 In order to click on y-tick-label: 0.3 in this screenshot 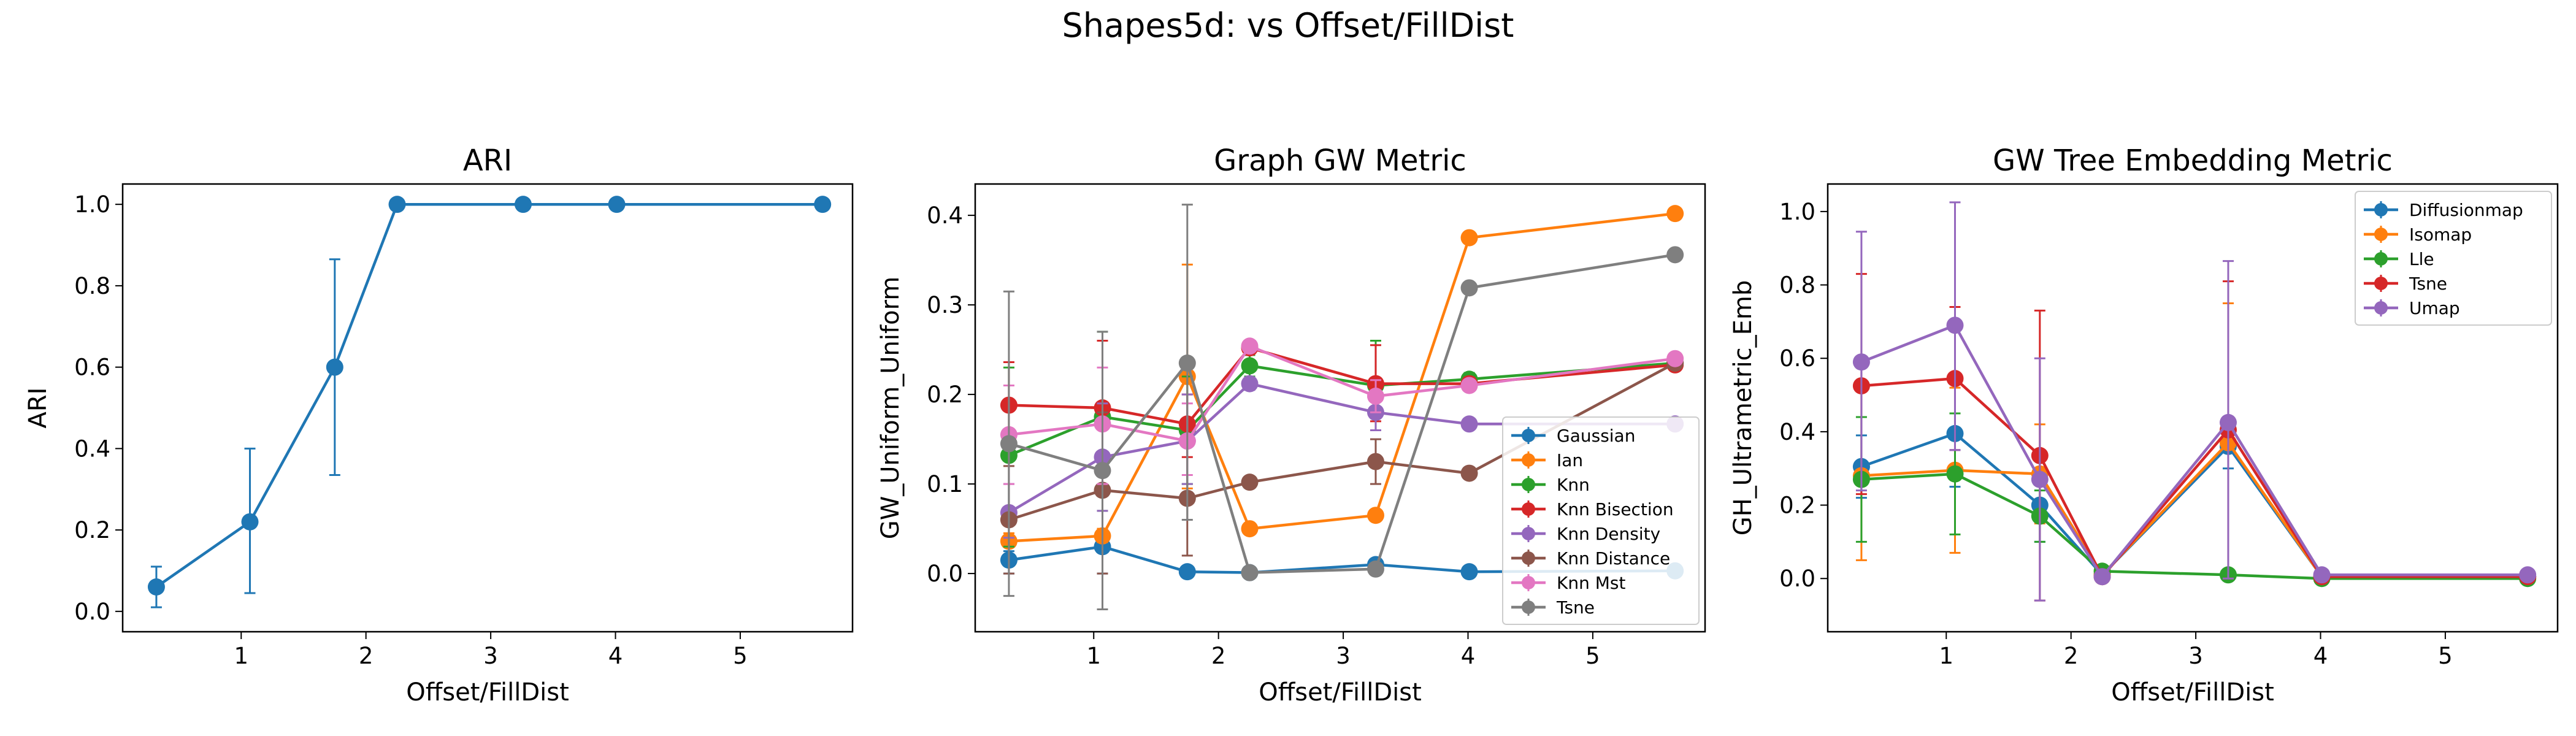, I will do `click(945, 305)`.